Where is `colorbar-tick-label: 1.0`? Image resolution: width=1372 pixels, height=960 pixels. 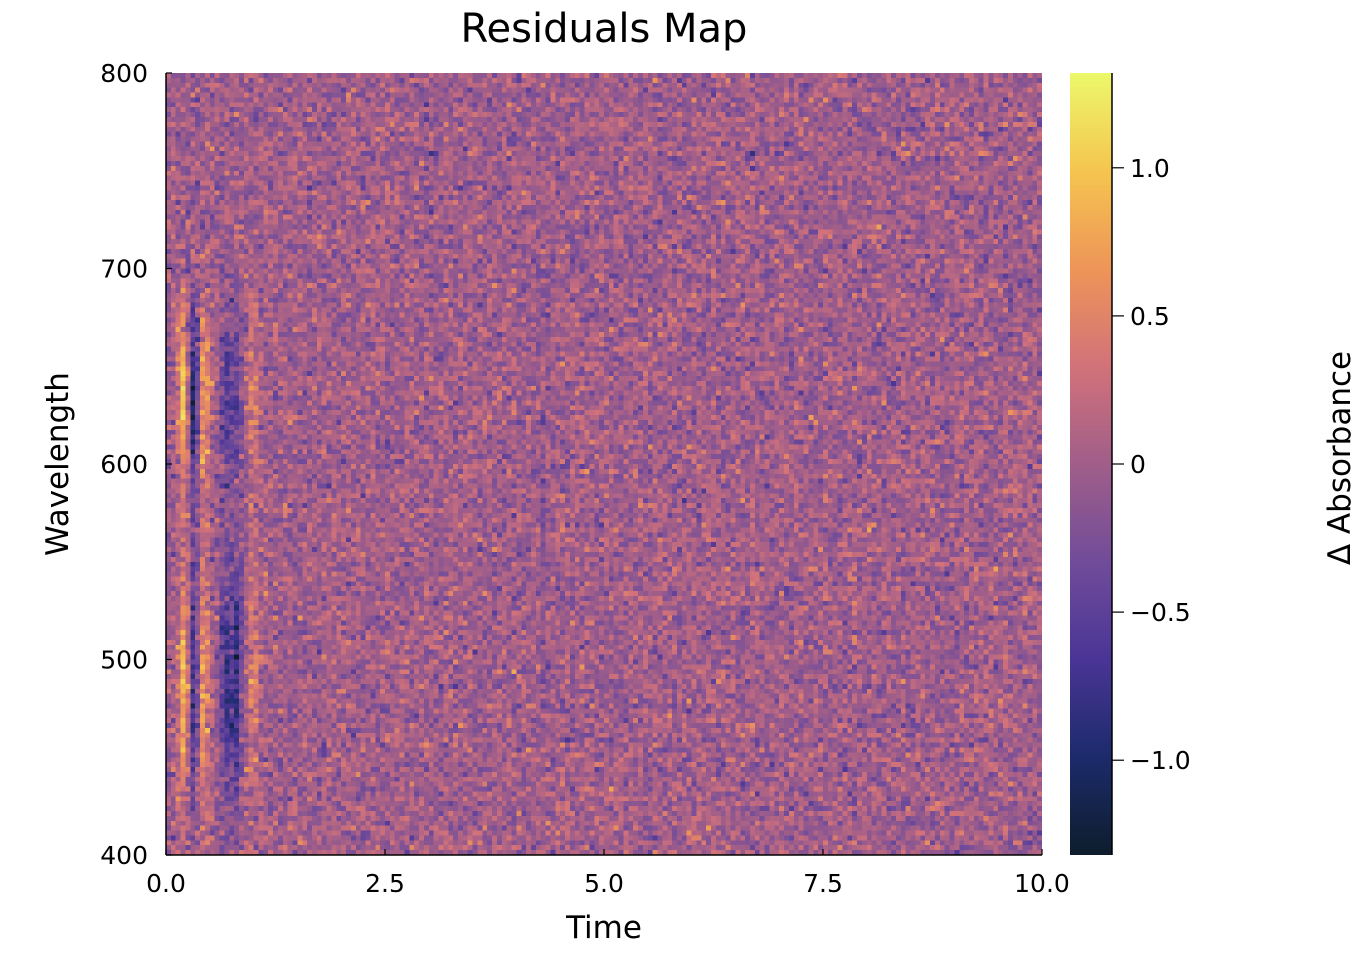
colorbar-tick-label: 1.0 is located at coordinates (1150, 168).